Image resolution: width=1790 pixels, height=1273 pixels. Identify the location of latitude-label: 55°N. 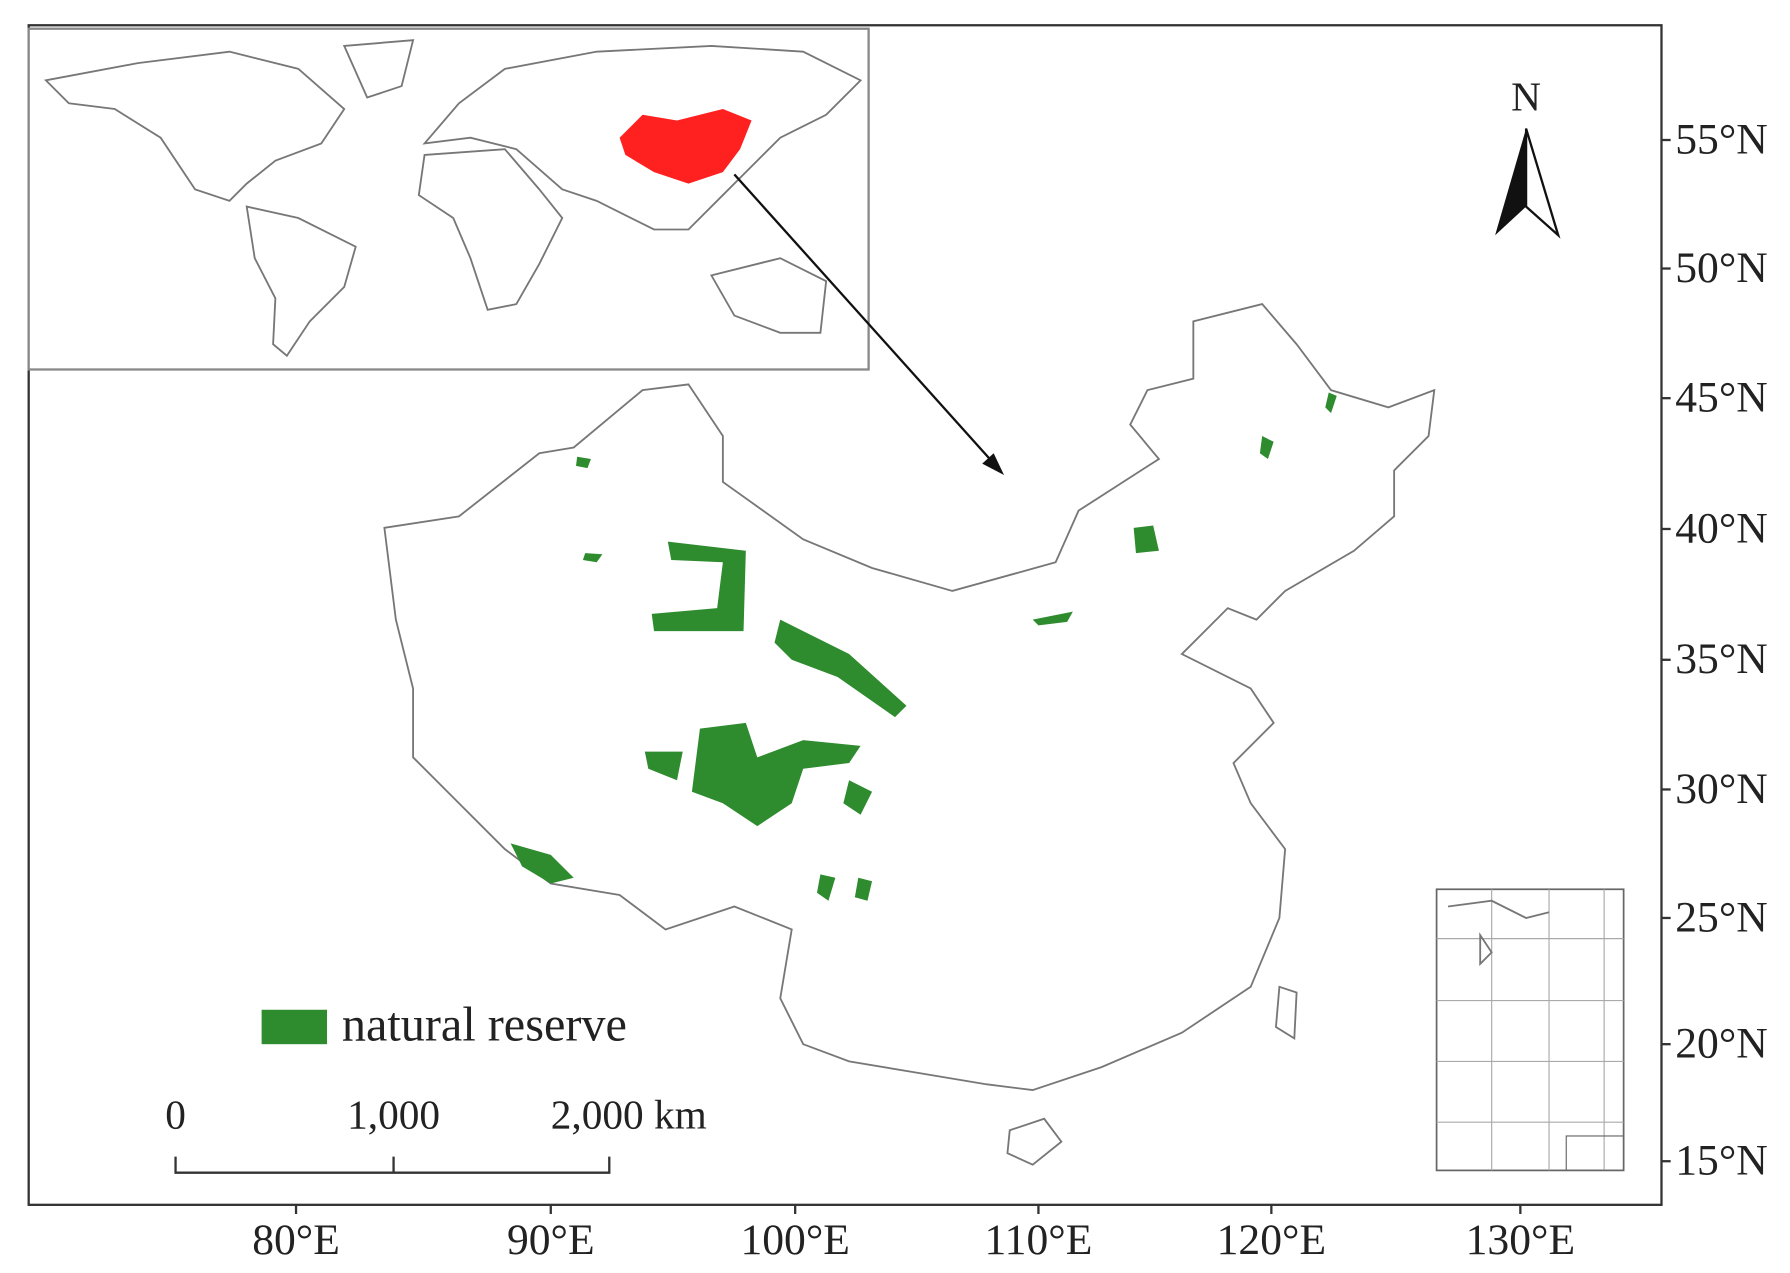
(1721, 139).